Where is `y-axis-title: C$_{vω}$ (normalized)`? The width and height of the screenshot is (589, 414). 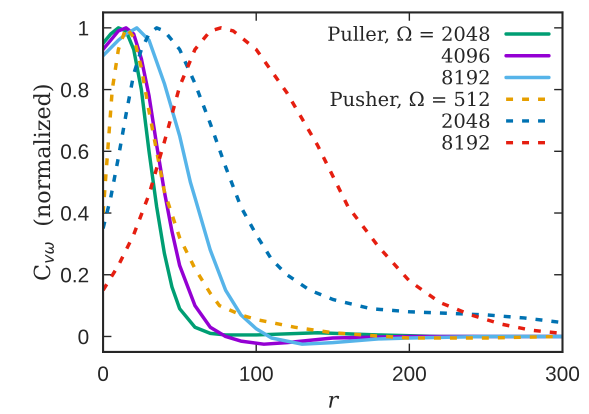 y-axis-title: C$_{vω}$ (normalized) is located at coordinates (43, 182).